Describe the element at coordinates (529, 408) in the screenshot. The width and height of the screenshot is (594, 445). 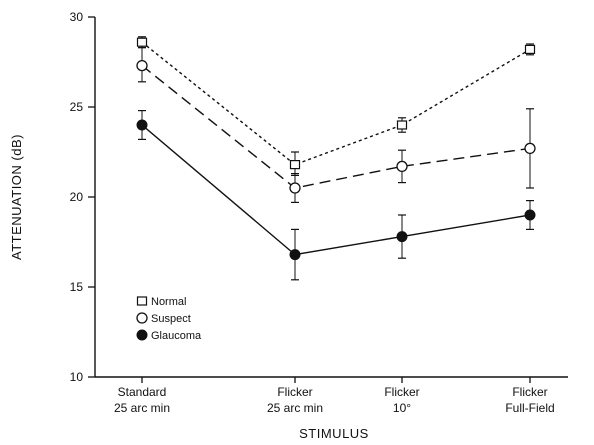
I see `x-tick-label: Full-Field` at that location.